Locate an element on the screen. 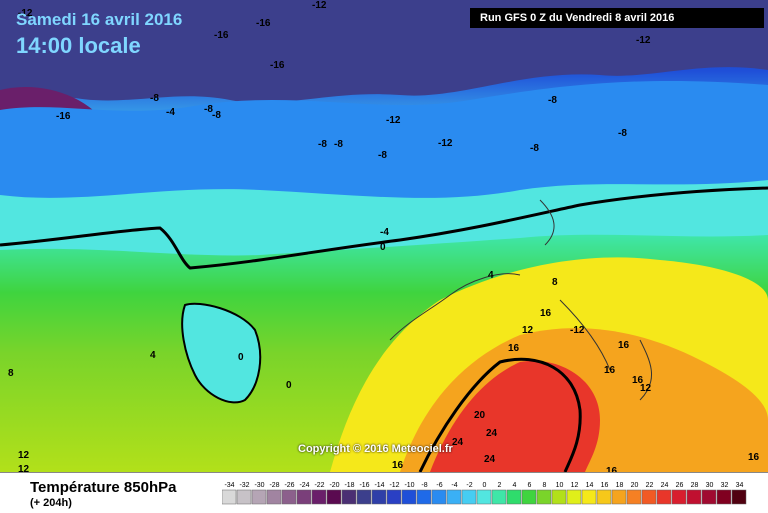  scale-tick-label: -4 is located at coordinates (454, 485).